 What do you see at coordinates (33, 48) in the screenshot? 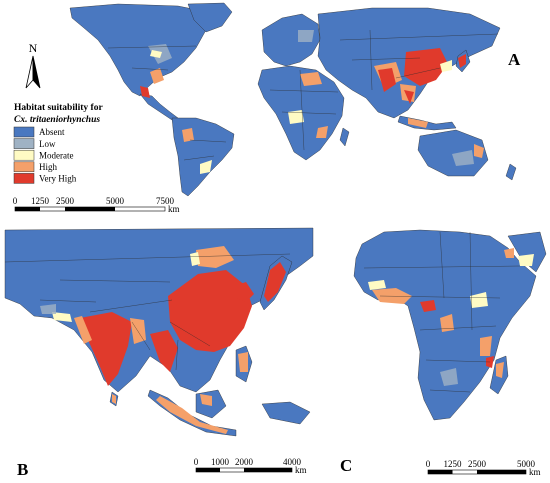
I see `north-arrow-letter: N` at bounding box center [33, 48].